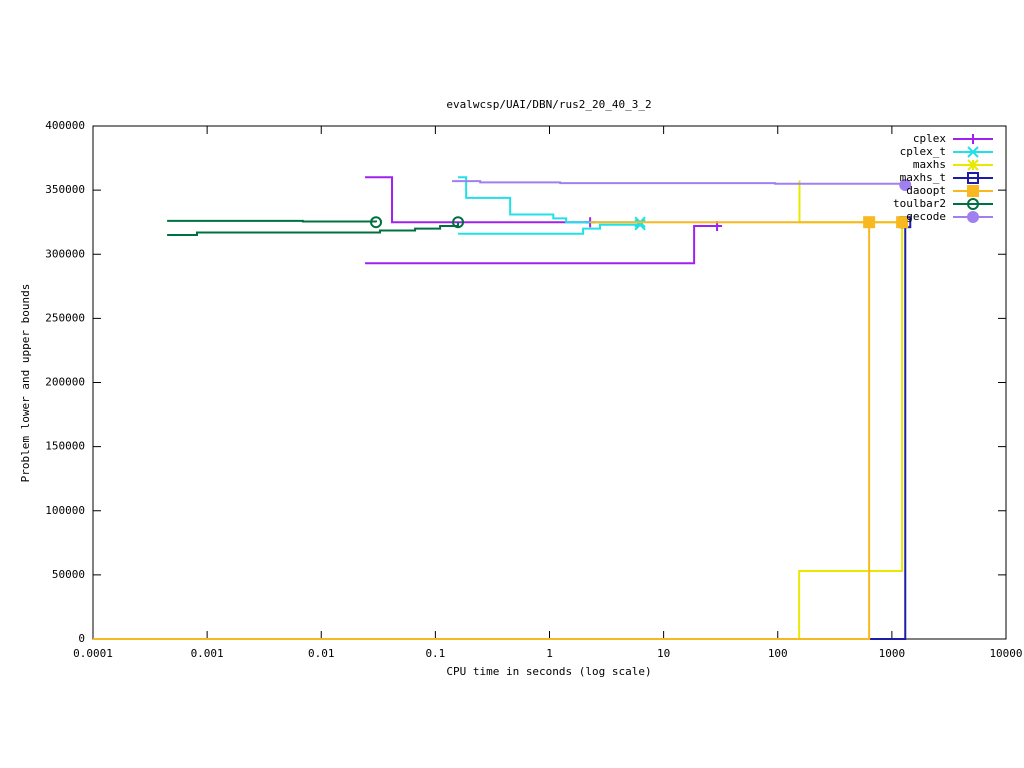 The width and height of the screenshot is (1024, 768). Describe the element at coordinates (919, 203) in the screenshot. I see `legend-label: toulbar2` at that location.